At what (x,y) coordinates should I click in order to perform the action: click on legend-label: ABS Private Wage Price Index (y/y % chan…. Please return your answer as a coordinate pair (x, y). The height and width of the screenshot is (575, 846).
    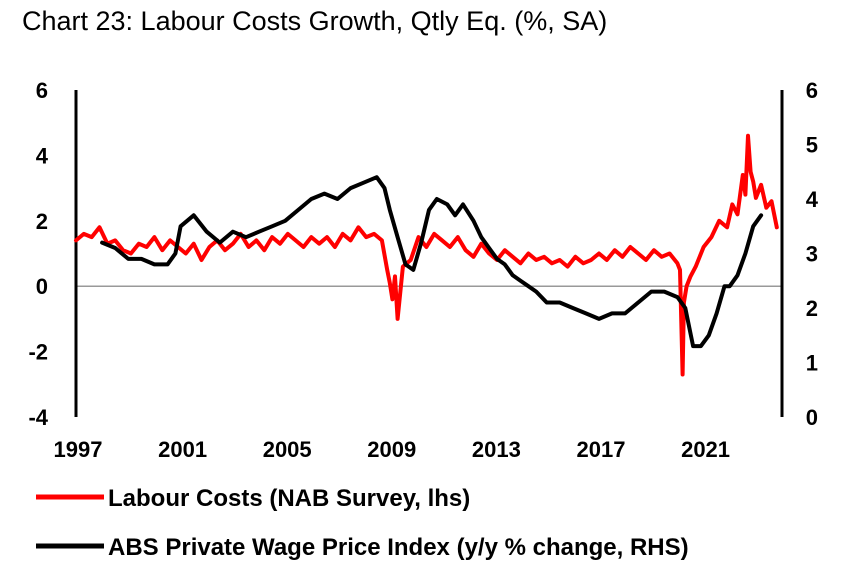
    Looking at the image, I should click on (398, 547).